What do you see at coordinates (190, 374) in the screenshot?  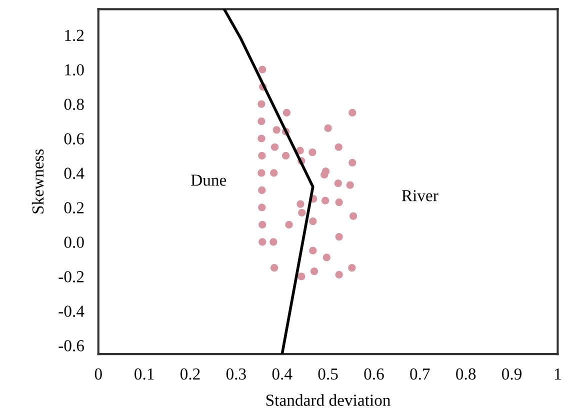 I see `x-tick-label: 0.2` at bounding box center [190, 374].